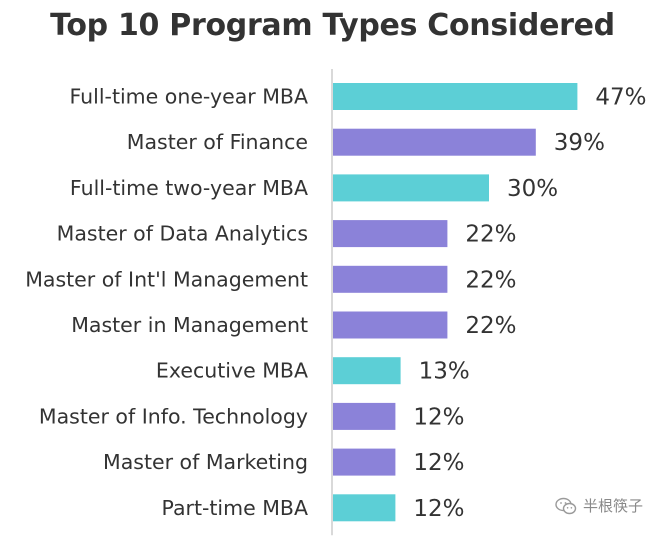 Image resolution: width=665 pixels, height=538 pixels. I want to click on data-label: 47%, so click(620, 98).